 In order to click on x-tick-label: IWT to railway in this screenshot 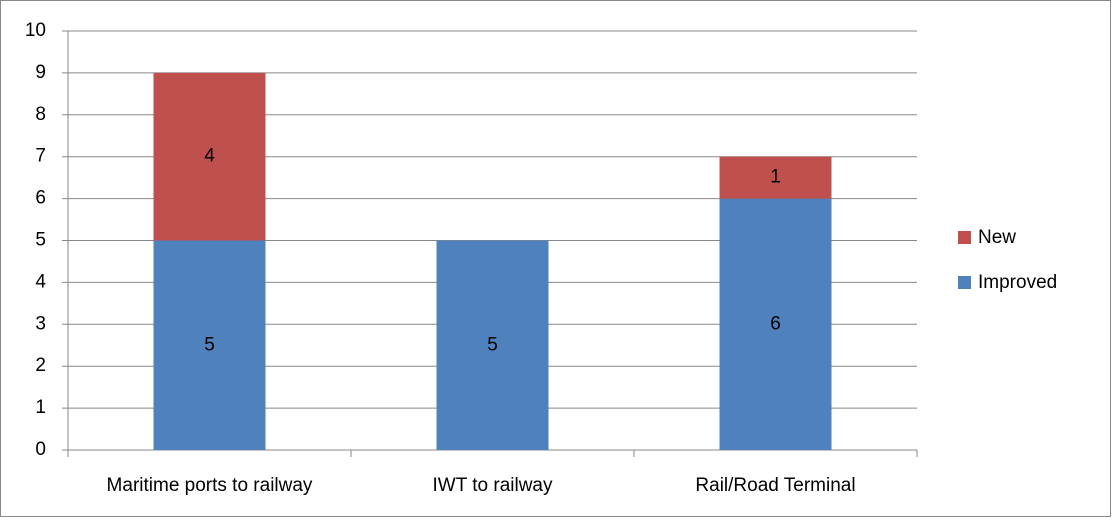, I will do `click(492, 485)`.